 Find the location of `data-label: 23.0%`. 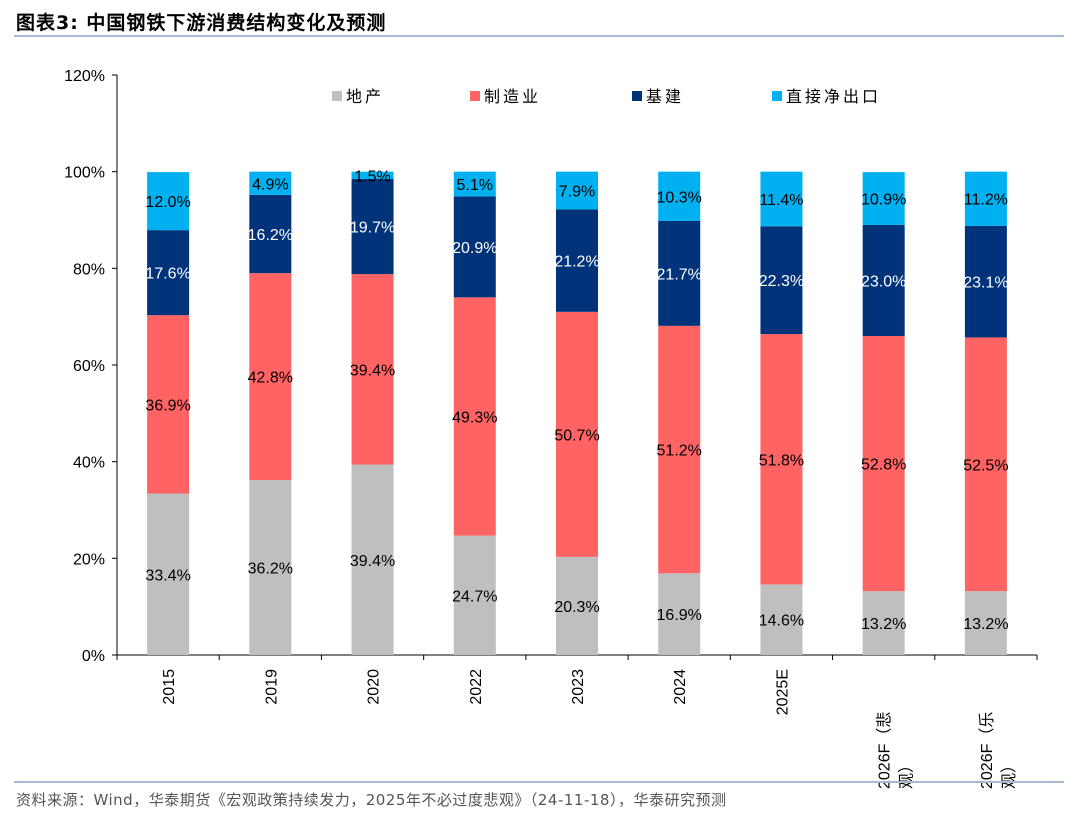

data-label: 23.0% is located at coordinates (883, 281).